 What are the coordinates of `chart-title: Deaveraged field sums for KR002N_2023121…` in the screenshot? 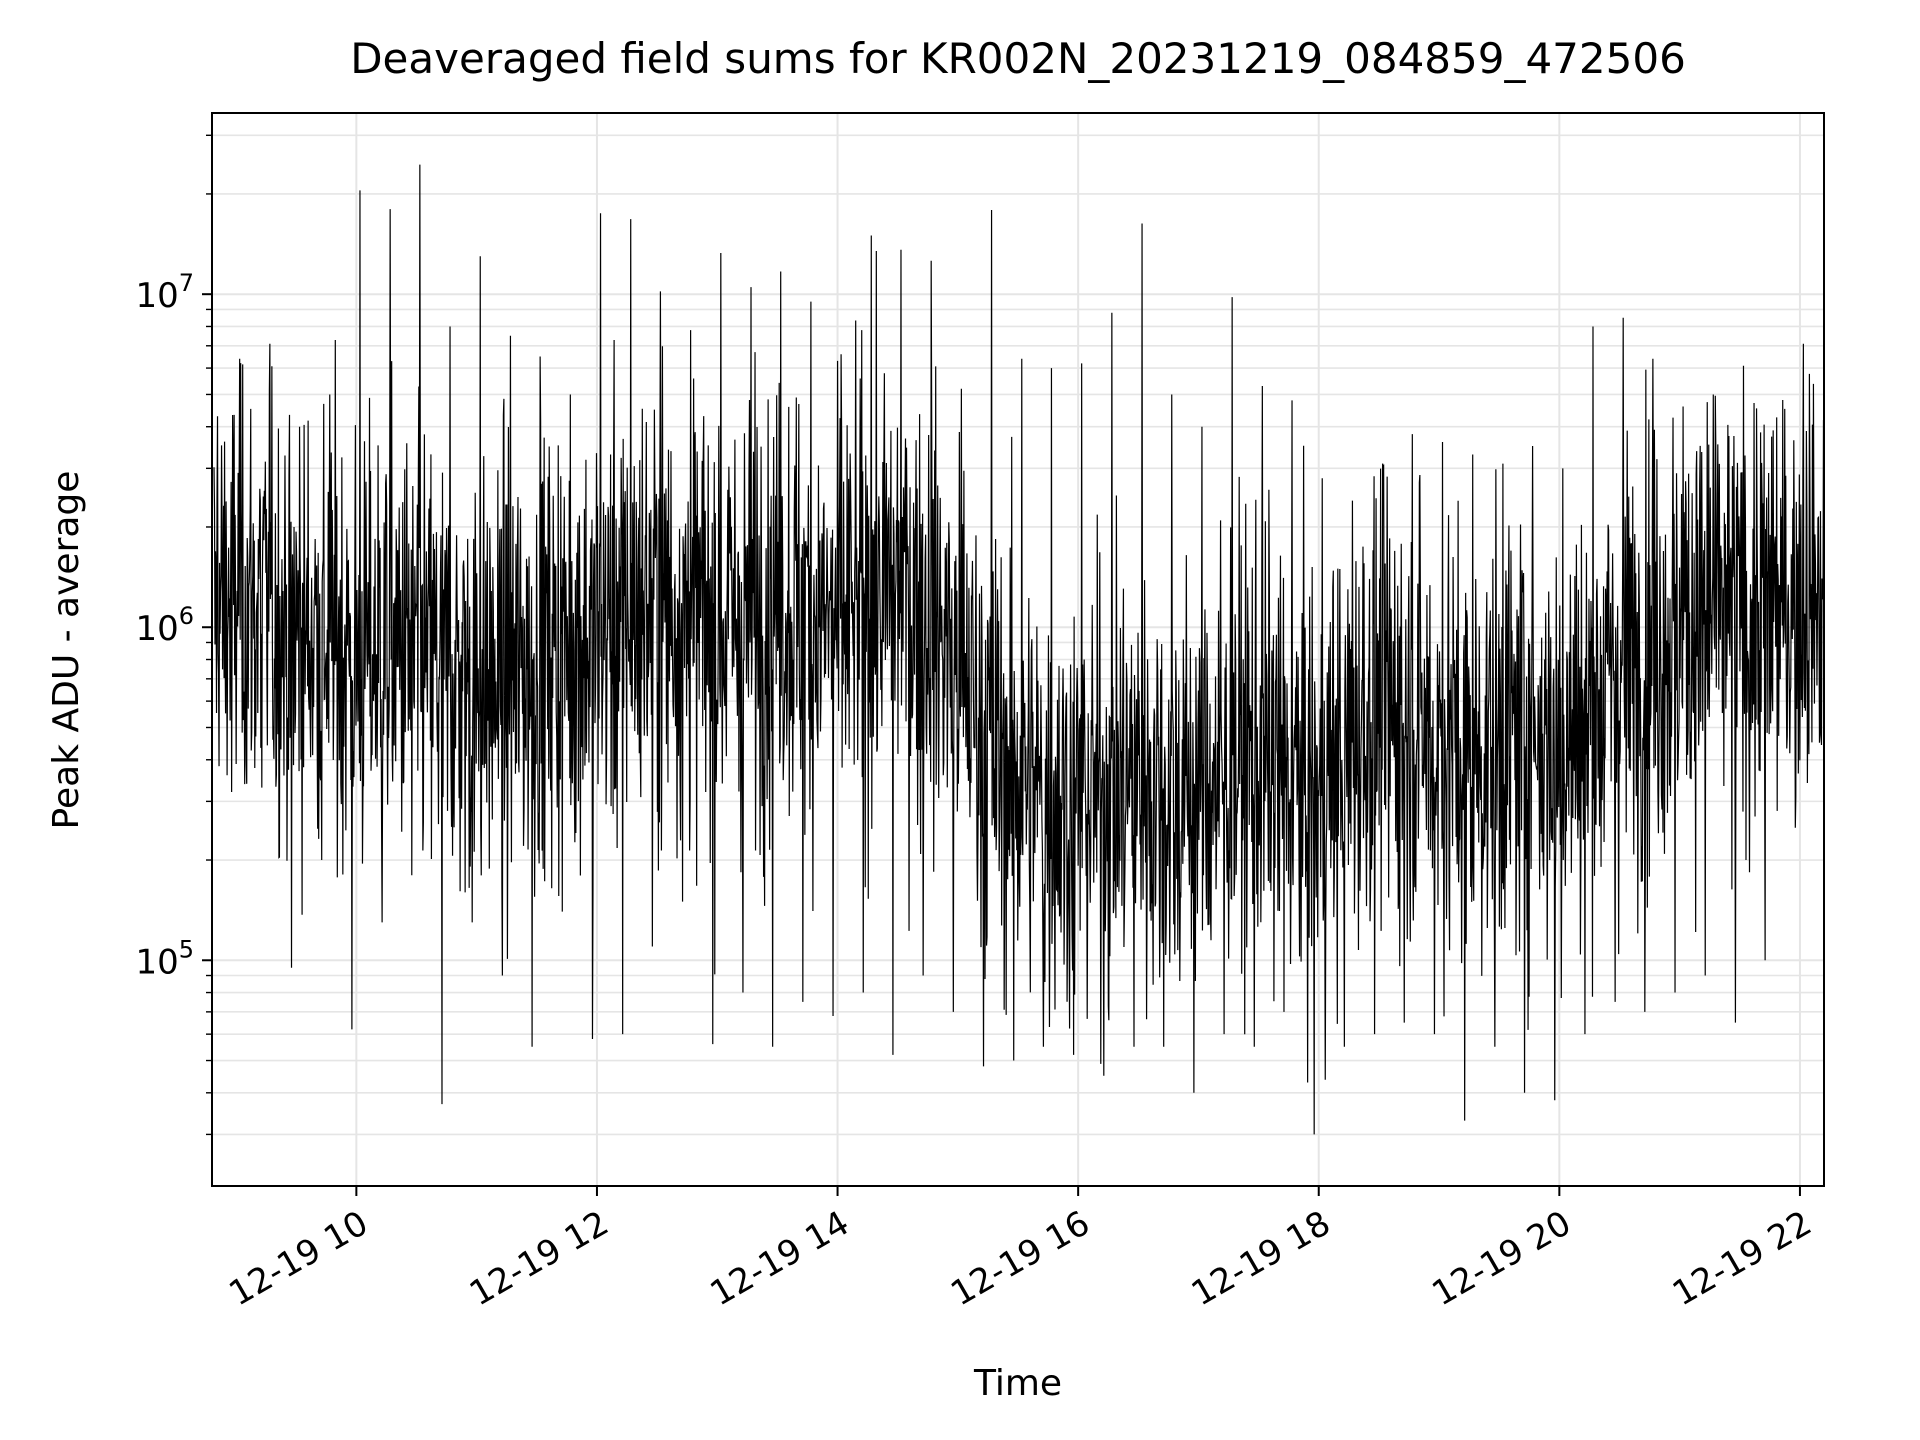 It's located at (1018, 58).